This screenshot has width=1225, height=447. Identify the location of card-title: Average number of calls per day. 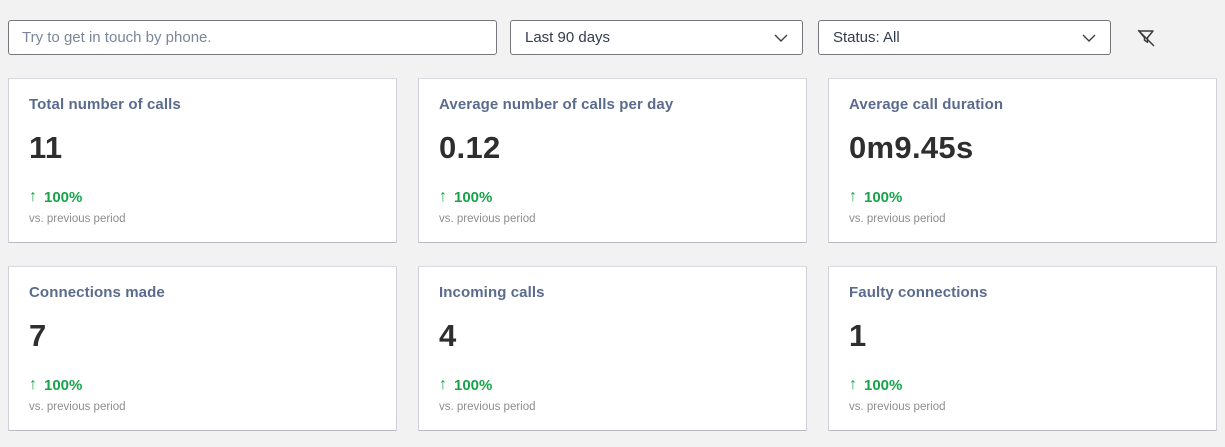
(556, 104).